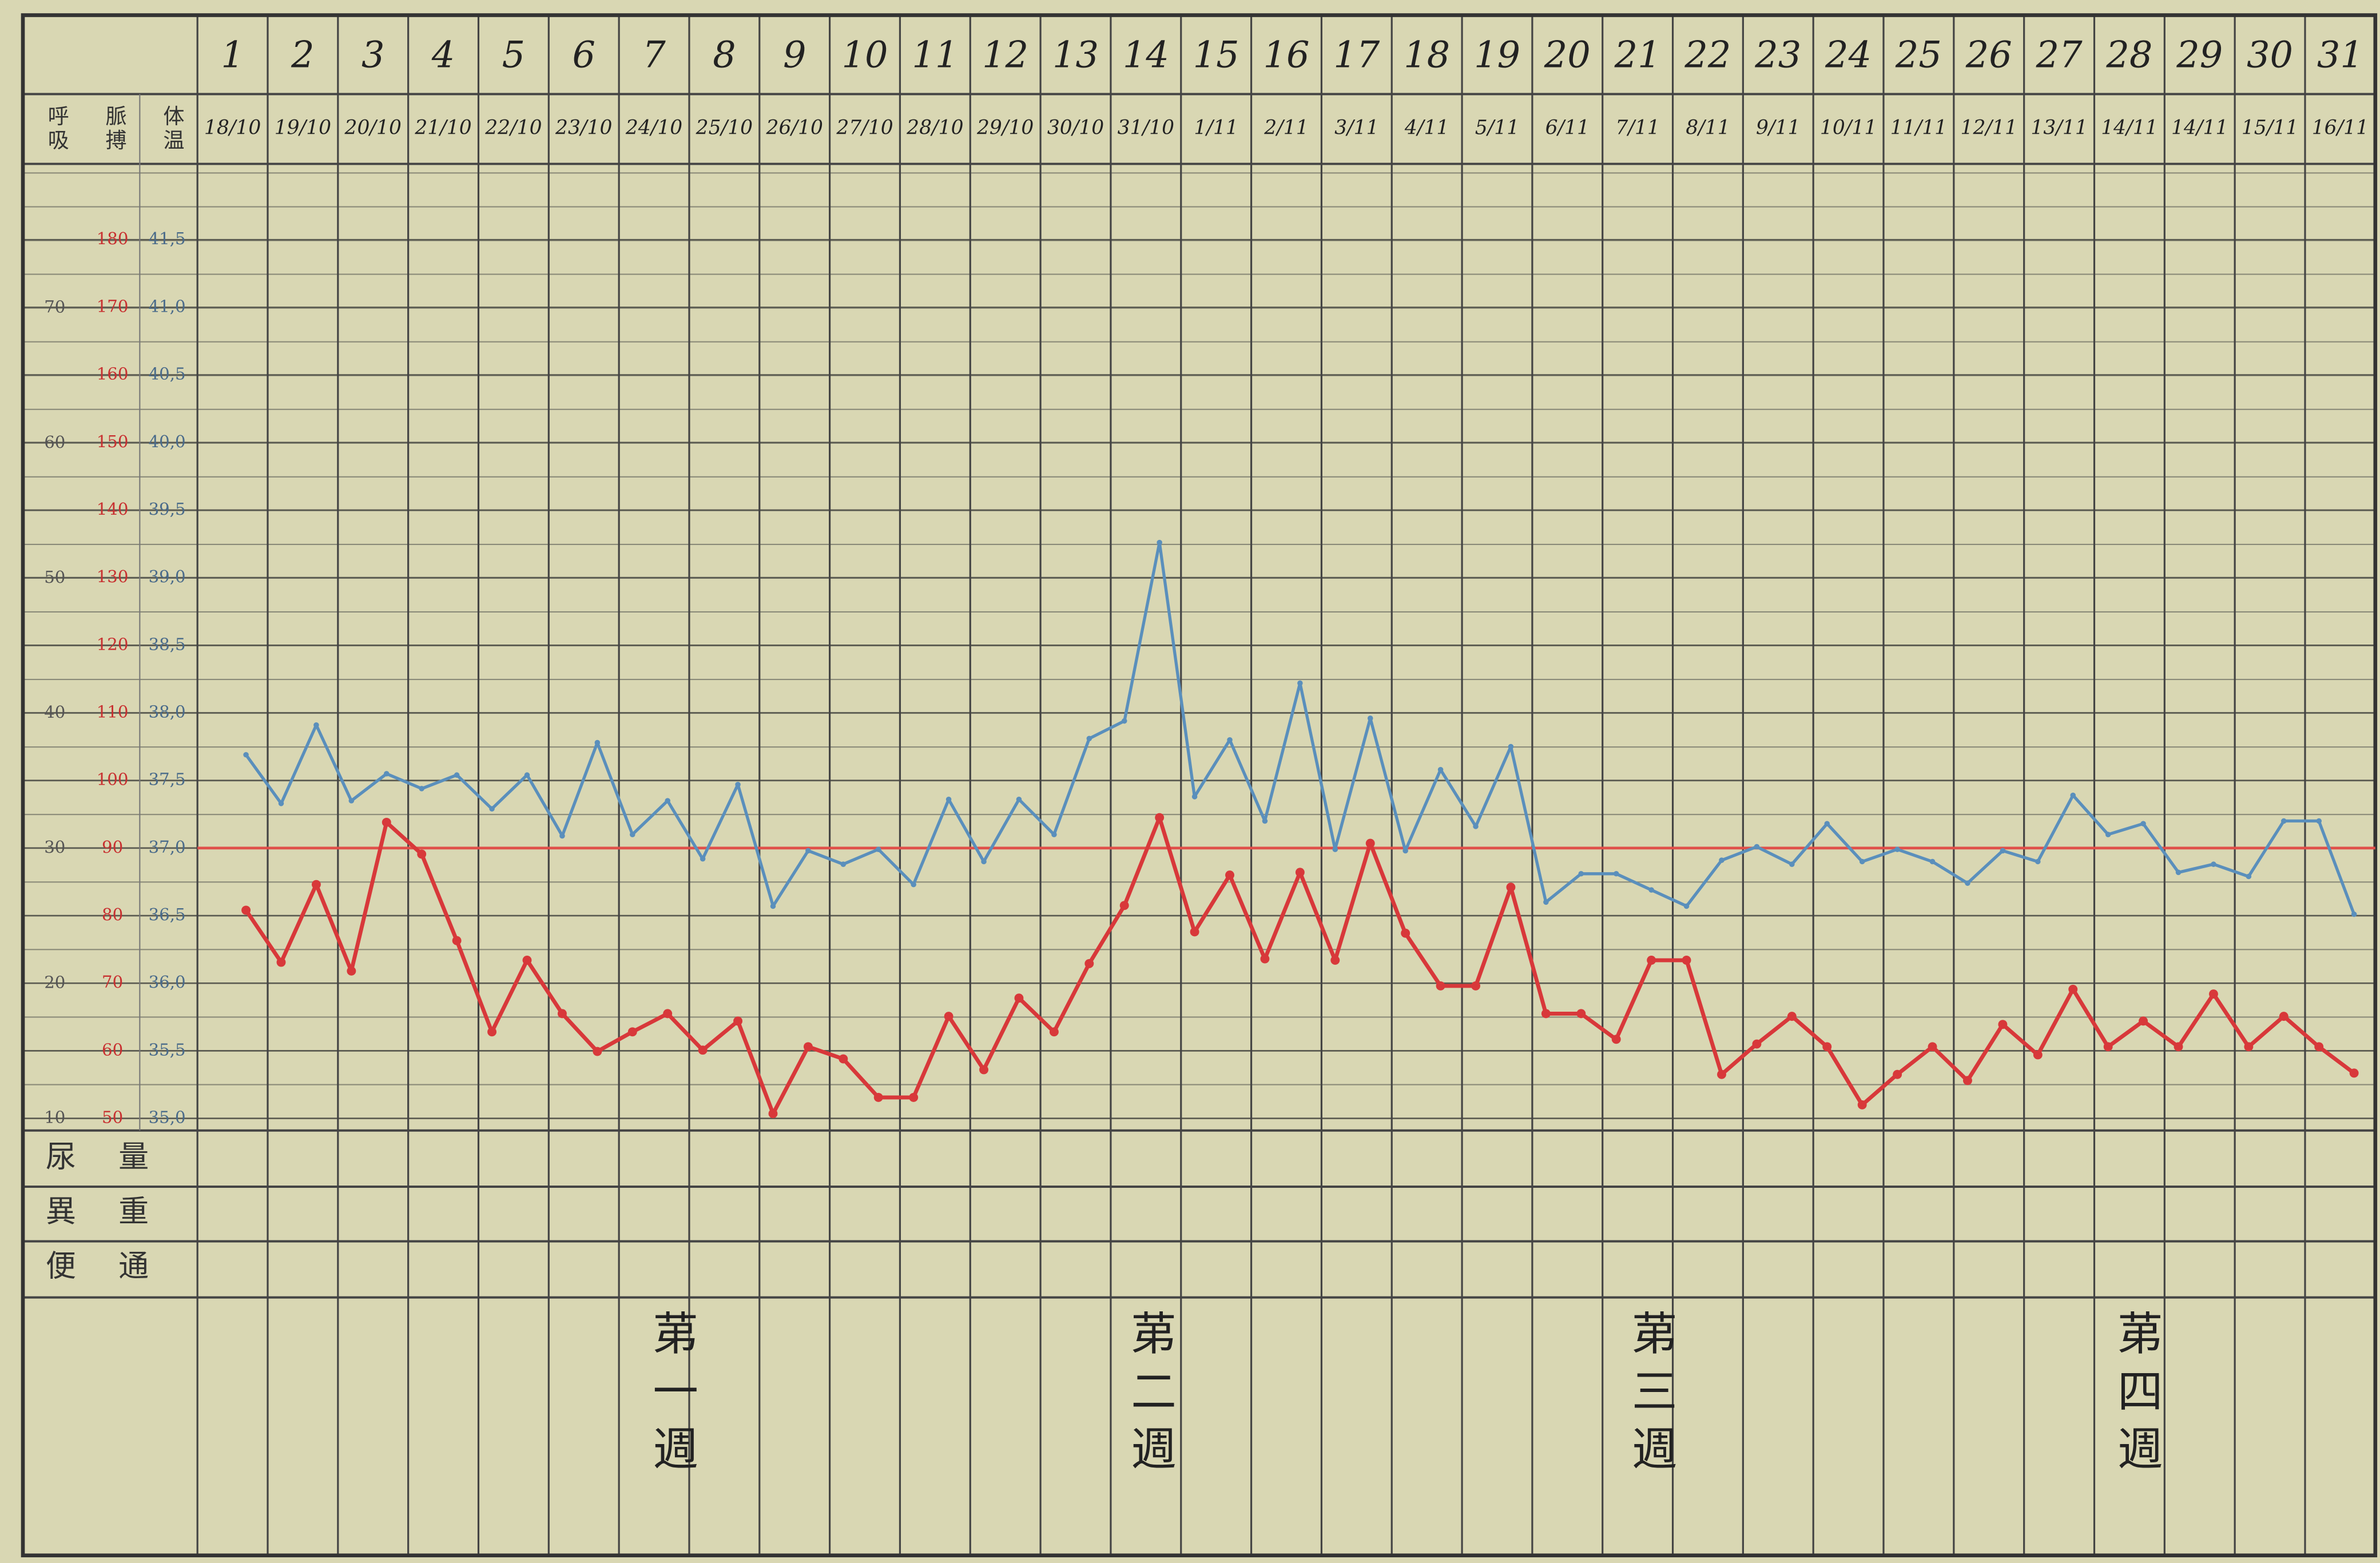 The image size is (2380, 1563). I want to click on header-label: 呼吸, so click(56, 129).